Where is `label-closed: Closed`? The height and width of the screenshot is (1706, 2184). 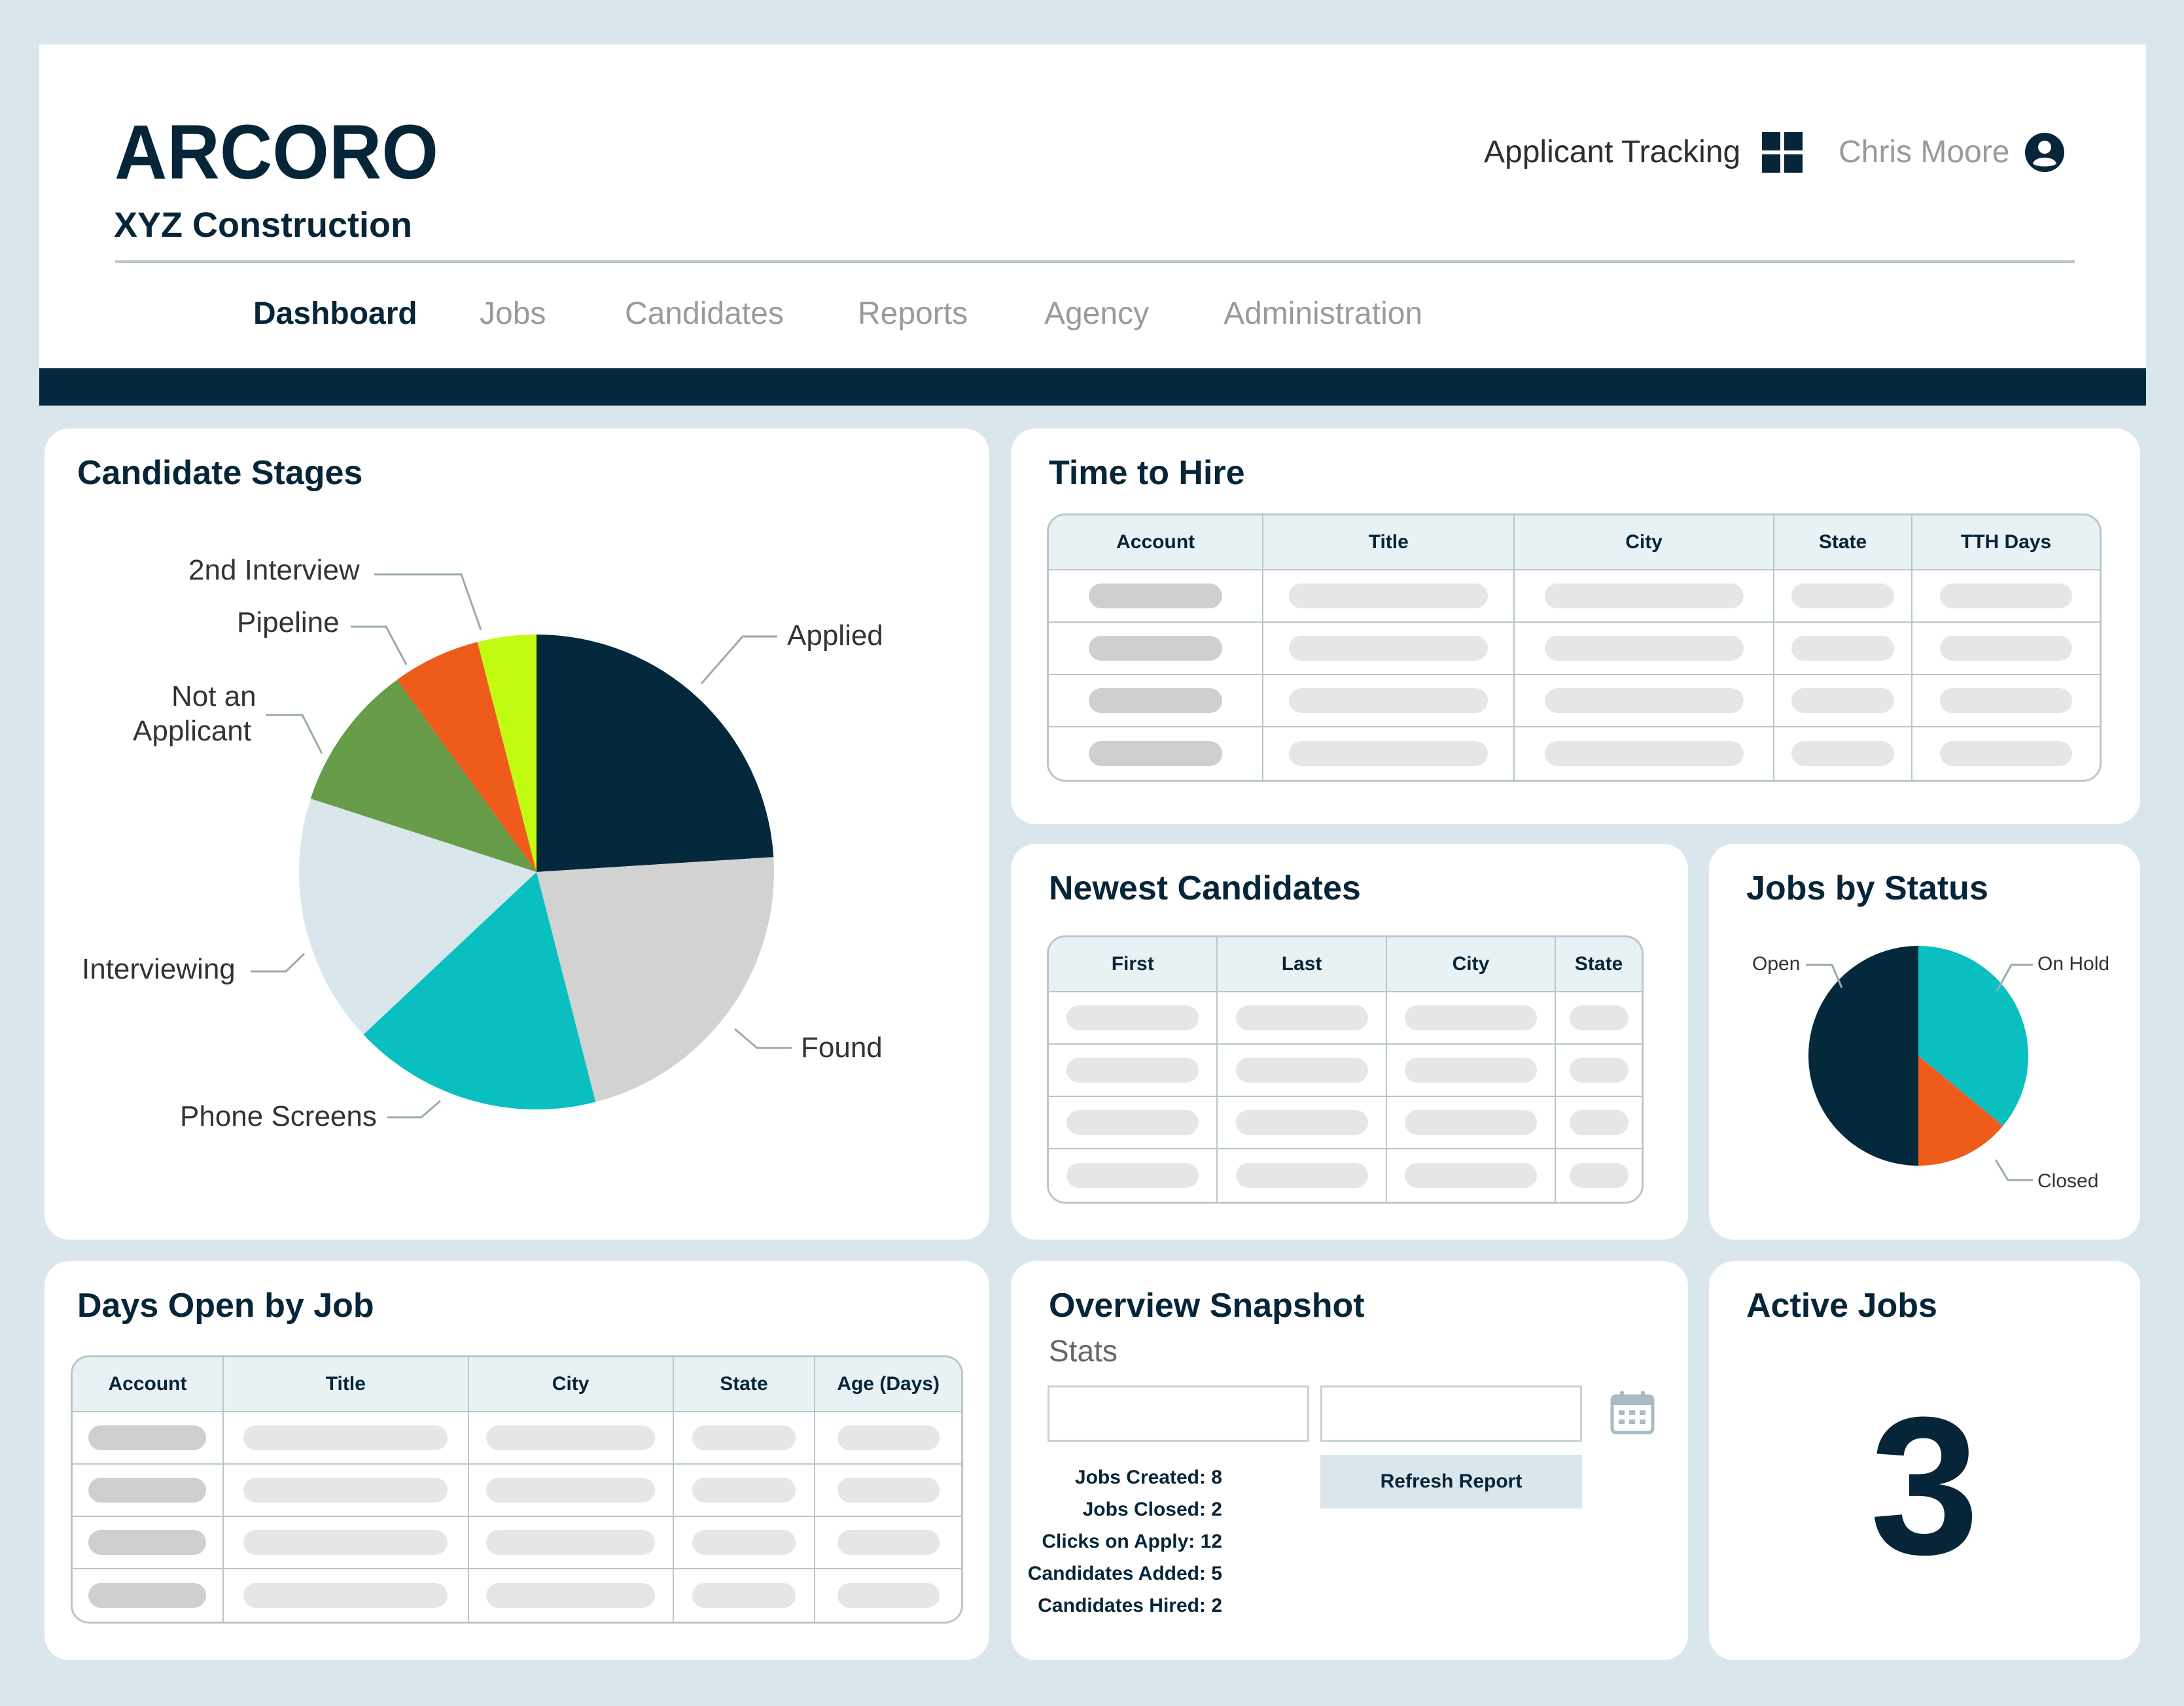
label-closed: Closed is located at coordinates (2068, 1181).